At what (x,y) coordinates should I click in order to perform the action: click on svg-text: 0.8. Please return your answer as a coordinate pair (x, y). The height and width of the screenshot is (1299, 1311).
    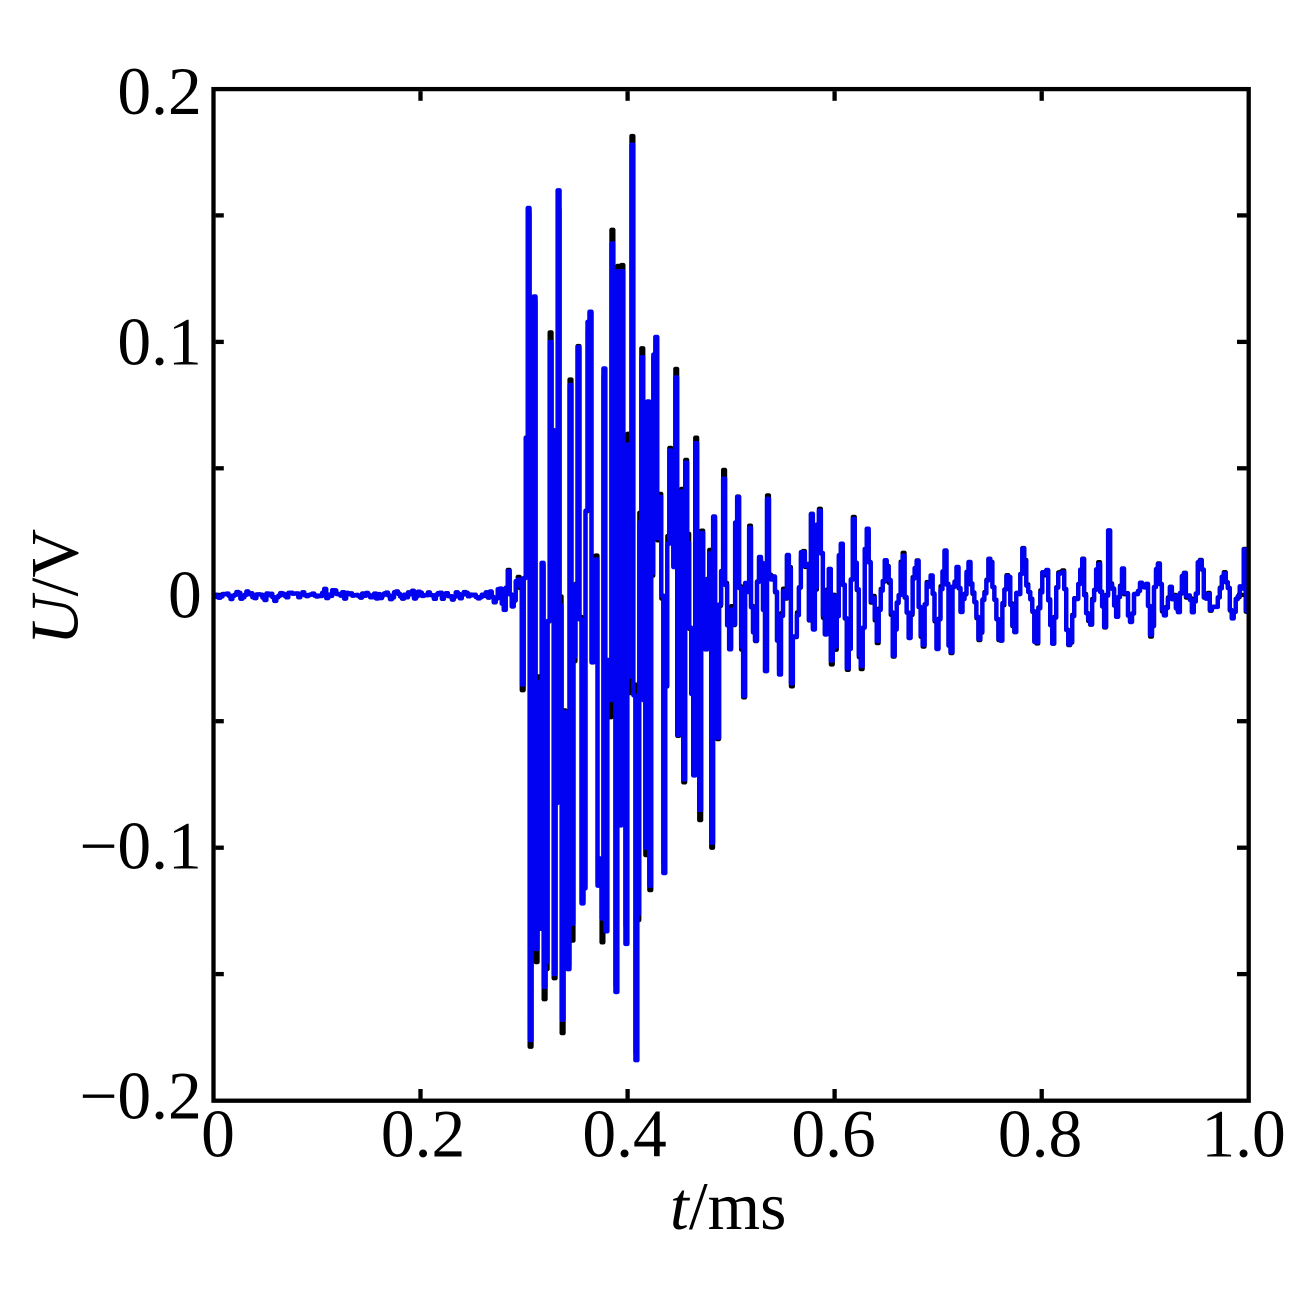
    Looking at the image, I should click on (1040, 1134).